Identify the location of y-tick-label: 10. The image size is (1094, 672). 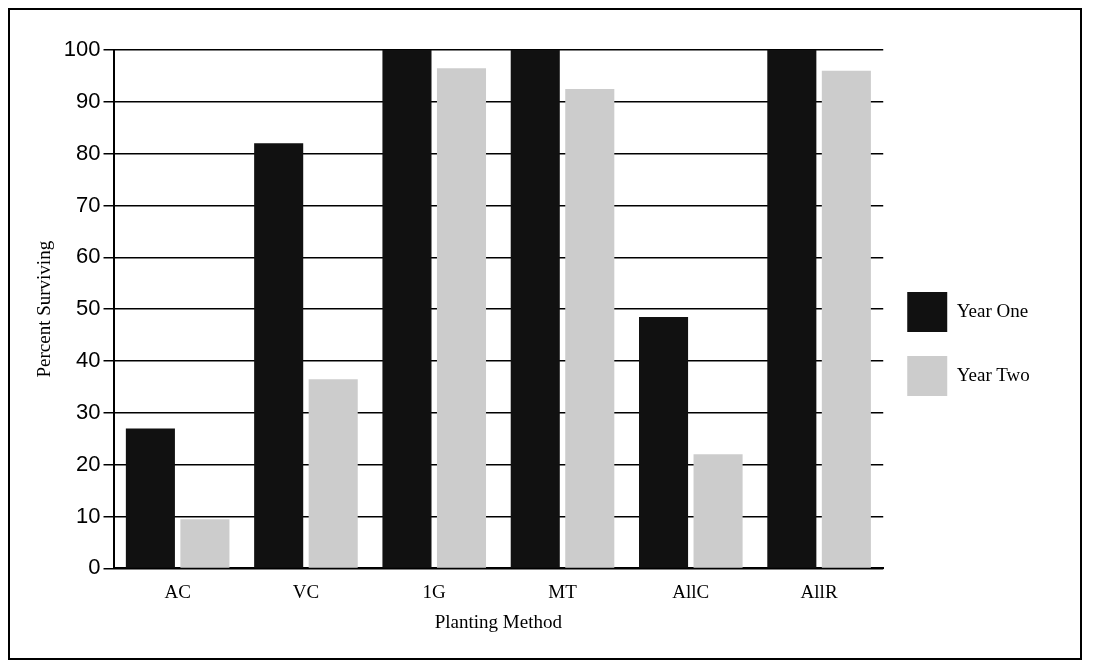
(88, 515).